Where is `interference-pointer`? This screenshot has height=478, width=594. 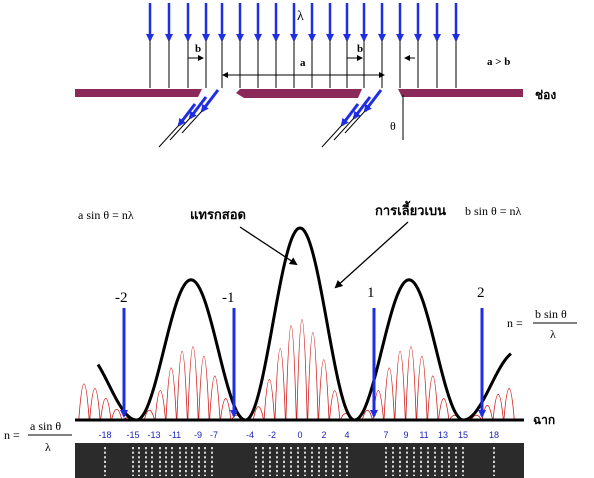
interference-pointer is located at coordinates (268, 246).